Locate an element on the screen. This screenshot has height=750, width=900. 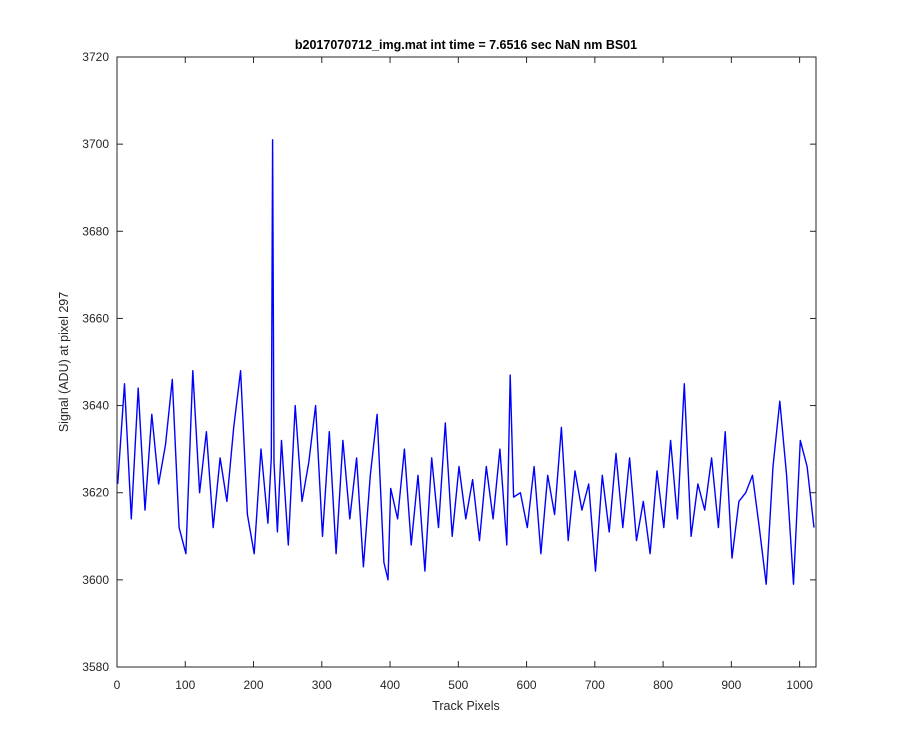
x-tick-label: 100 is located at coordinates (185, 685).